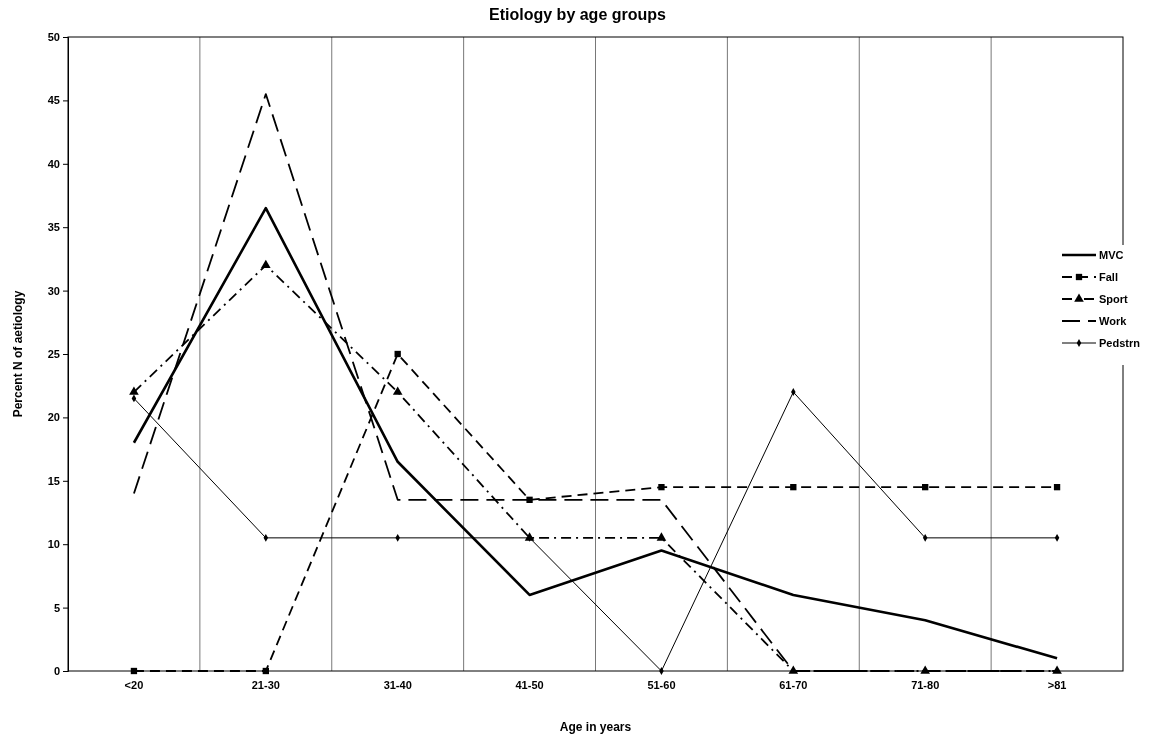 The width and height of the screenshot is (1155, 739). Describe the element at coordinates (1113, 321) in the screenshot. I see `legend-label: Work` at that location.